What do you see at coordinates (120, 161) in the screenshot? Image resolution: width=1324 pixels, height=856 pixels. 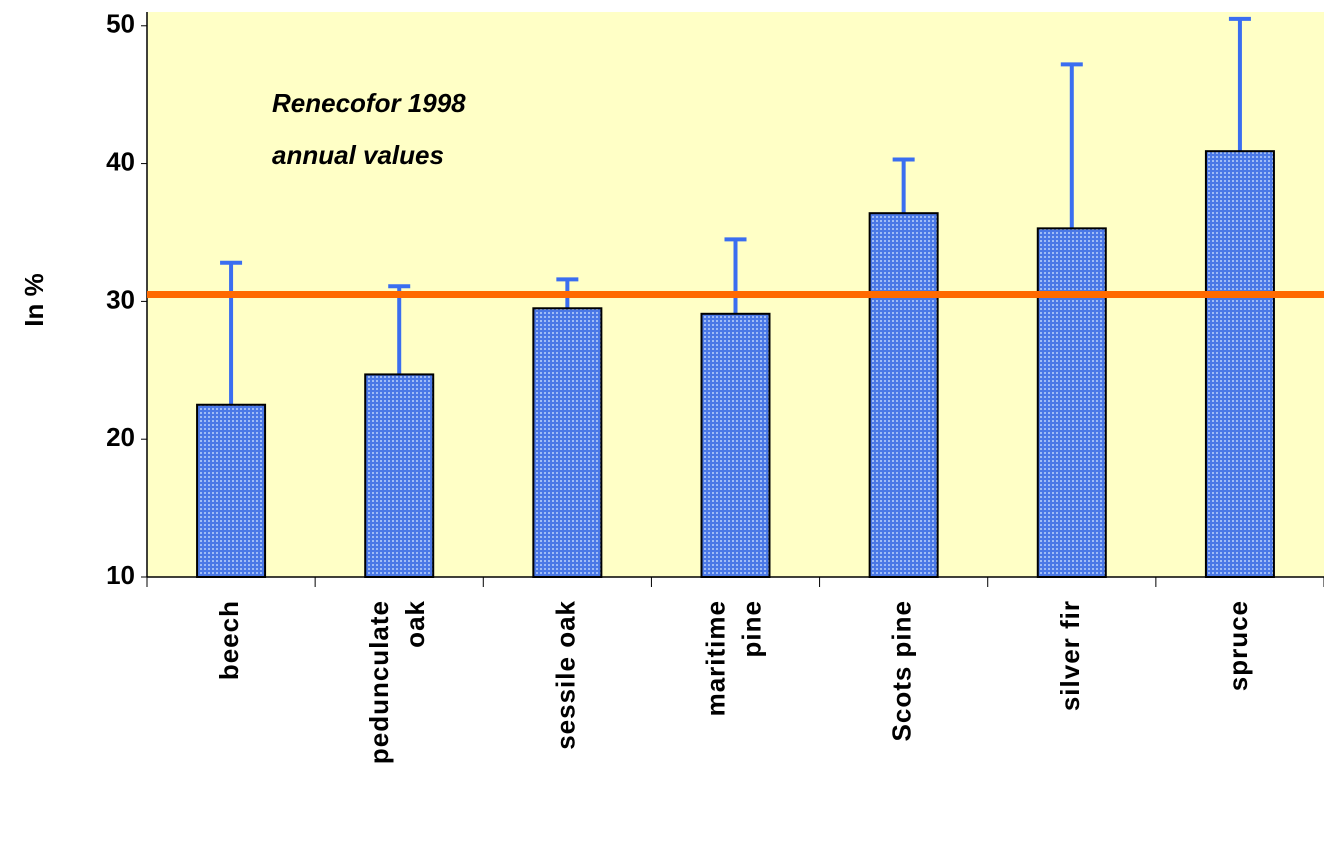 I see `y-tick-label: 40` at bounding box center [120, 161].